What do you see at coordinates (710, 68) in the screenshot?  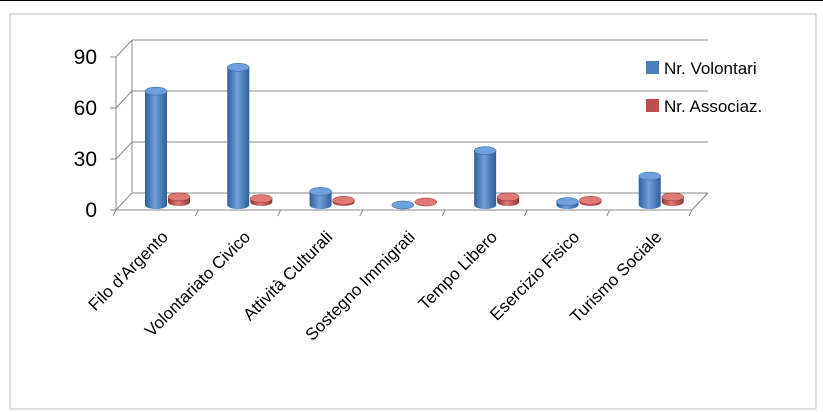 I see `legend-label-volontari: Nr. Volontari` at bounding box center [710, 68].